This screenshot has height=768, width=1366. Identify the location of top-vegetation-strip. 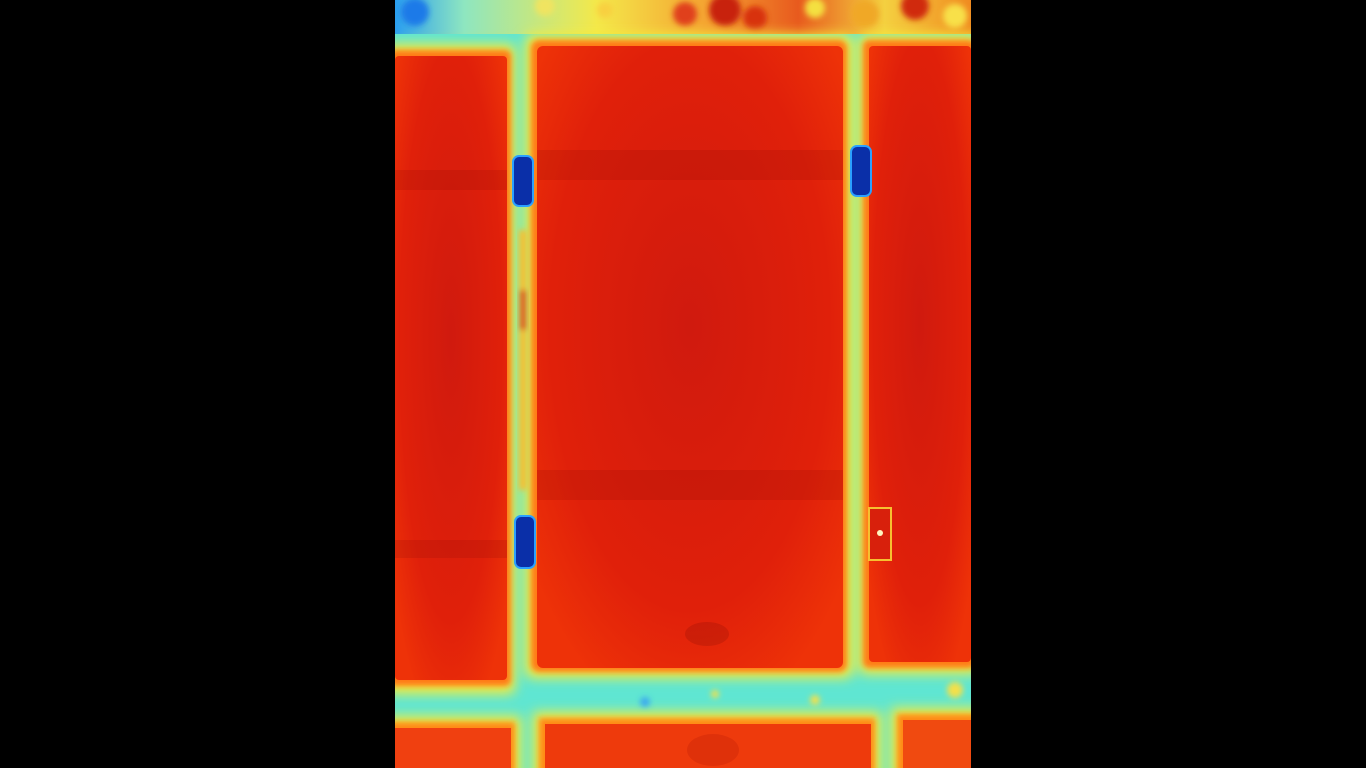
(683, 17).